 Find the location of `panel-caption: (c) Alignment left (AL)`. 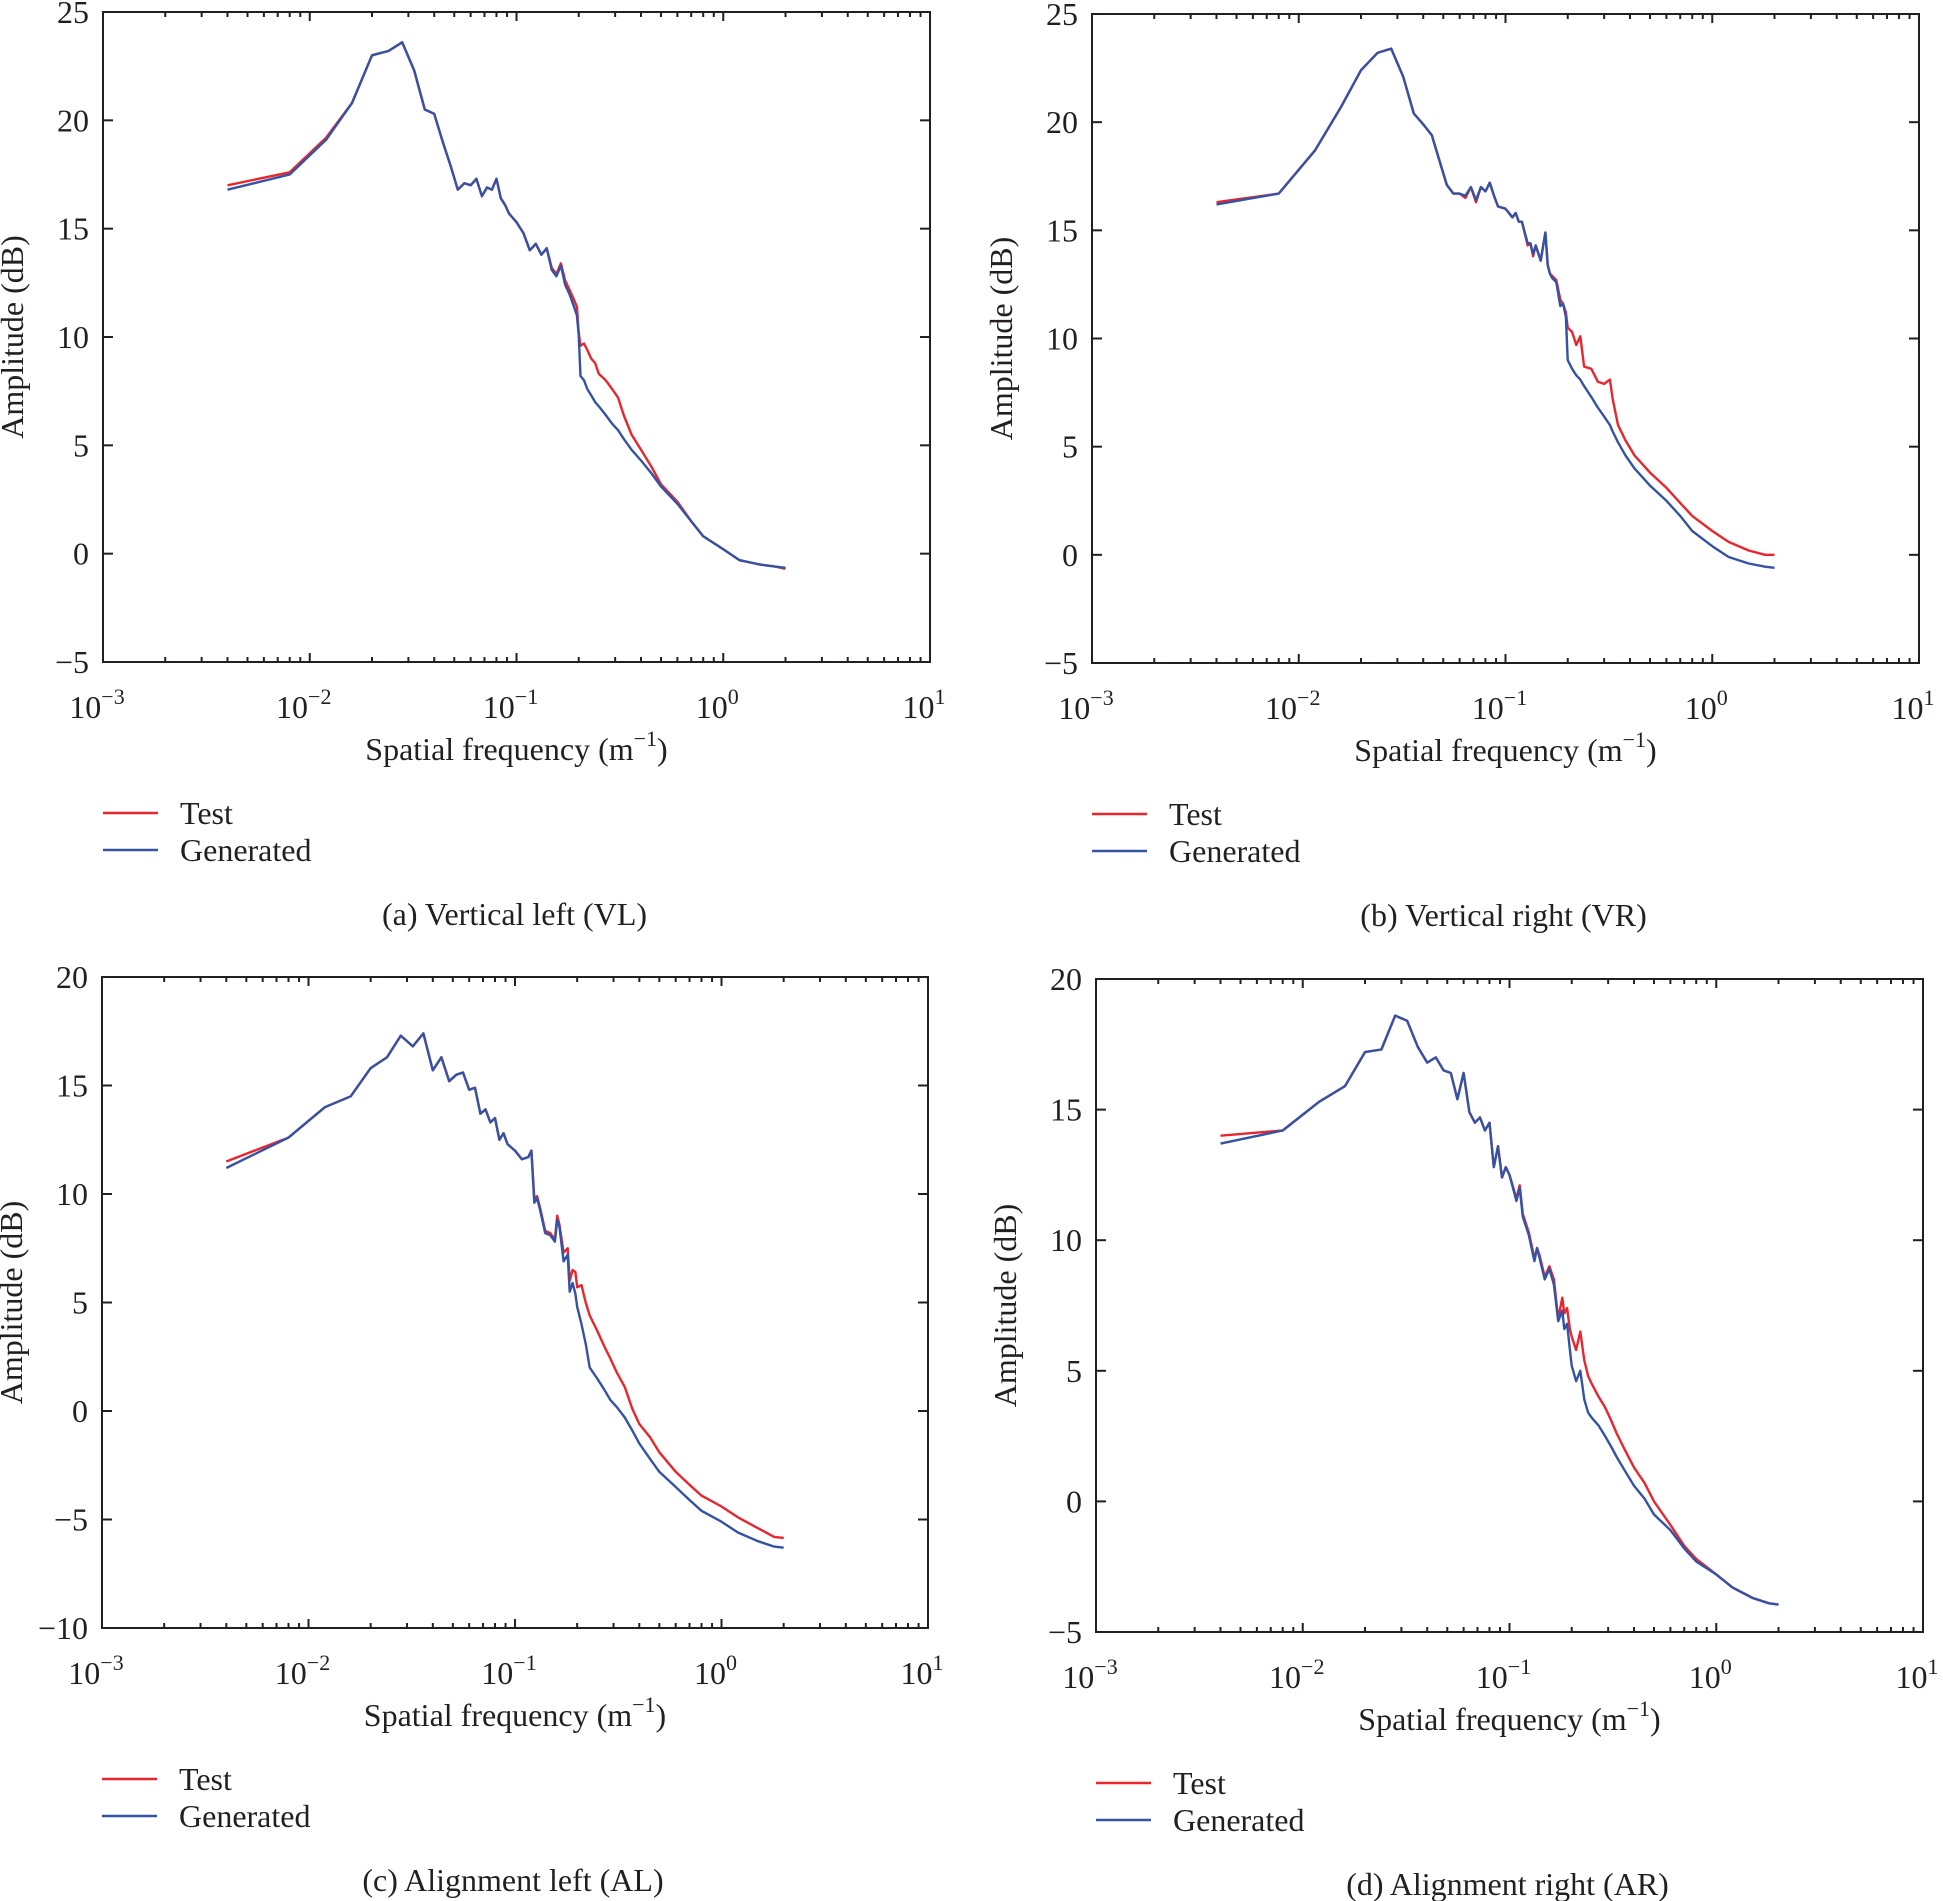

panel-caption: (c) Alignment left (AL) is located at coordinates (512, 1880).